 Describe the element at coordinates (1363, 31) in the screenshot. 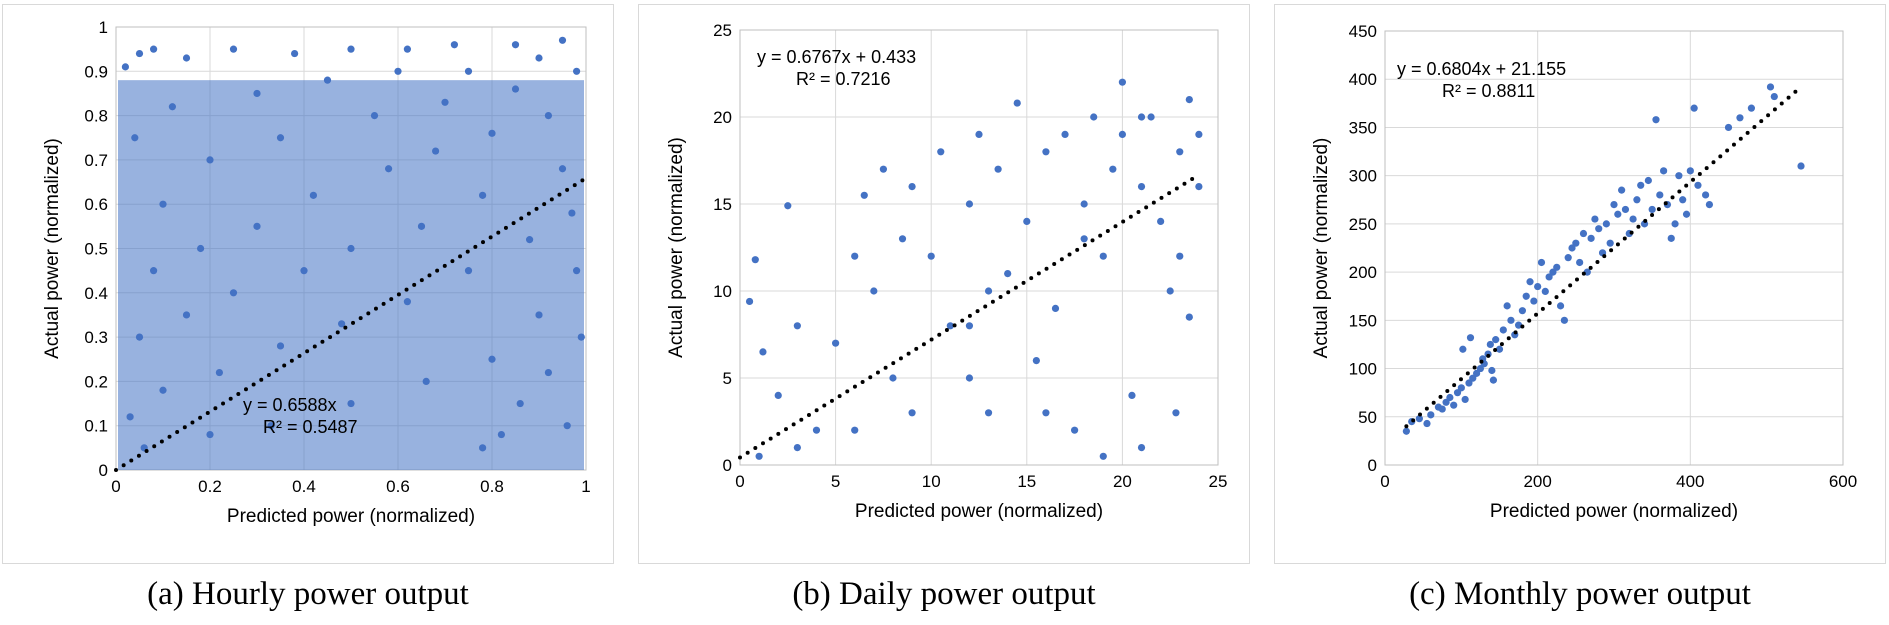

I see `y-tick-label: 450` at that location.